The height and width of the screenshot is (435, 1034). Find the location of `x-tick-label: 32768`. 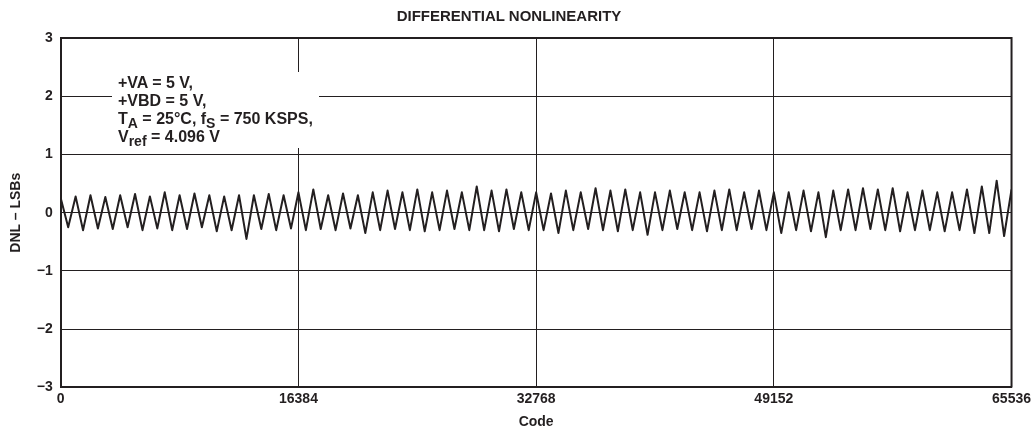

x-tick-label: 32768 is located at coordinates (536, 397).